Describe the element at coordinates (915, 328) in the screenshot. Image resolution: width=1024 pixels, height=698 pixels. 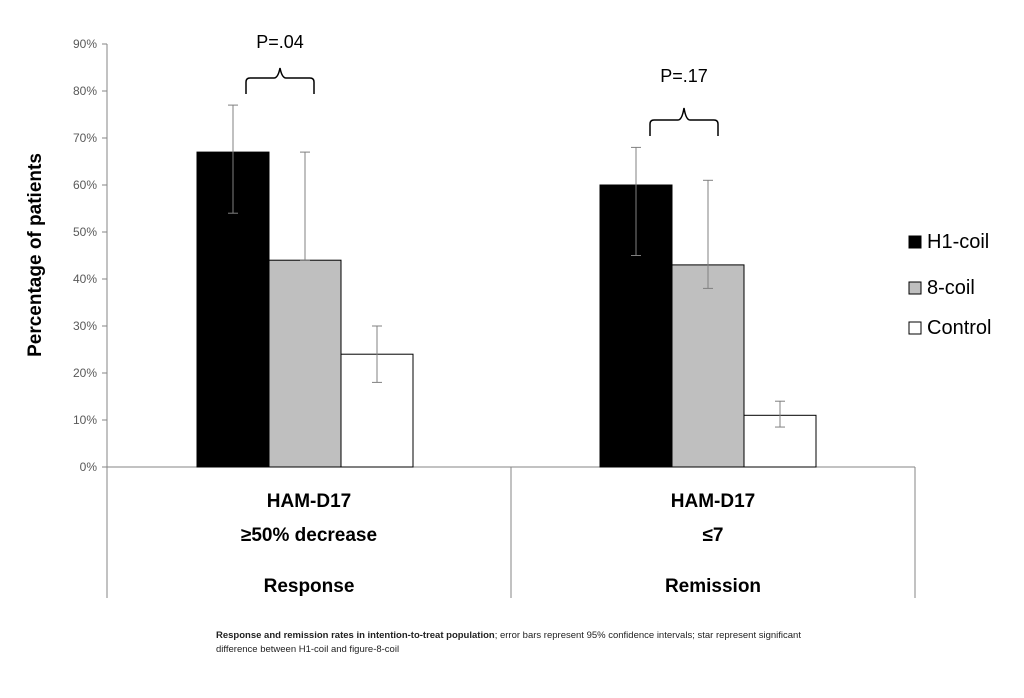
I see `legend-swatch-control` at that location.